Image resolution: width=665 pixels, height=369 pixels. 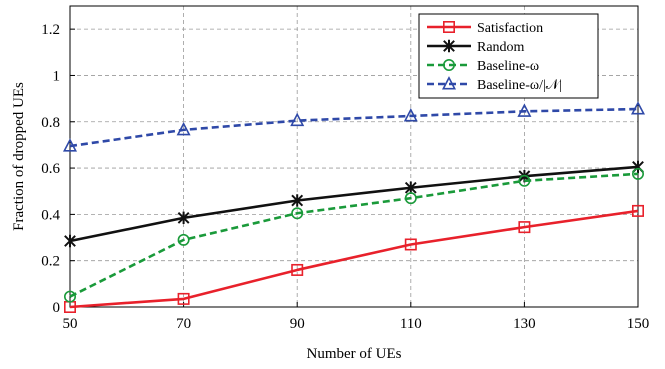 I want to click on x-tick-label: 70, so click(x=183, y=324).